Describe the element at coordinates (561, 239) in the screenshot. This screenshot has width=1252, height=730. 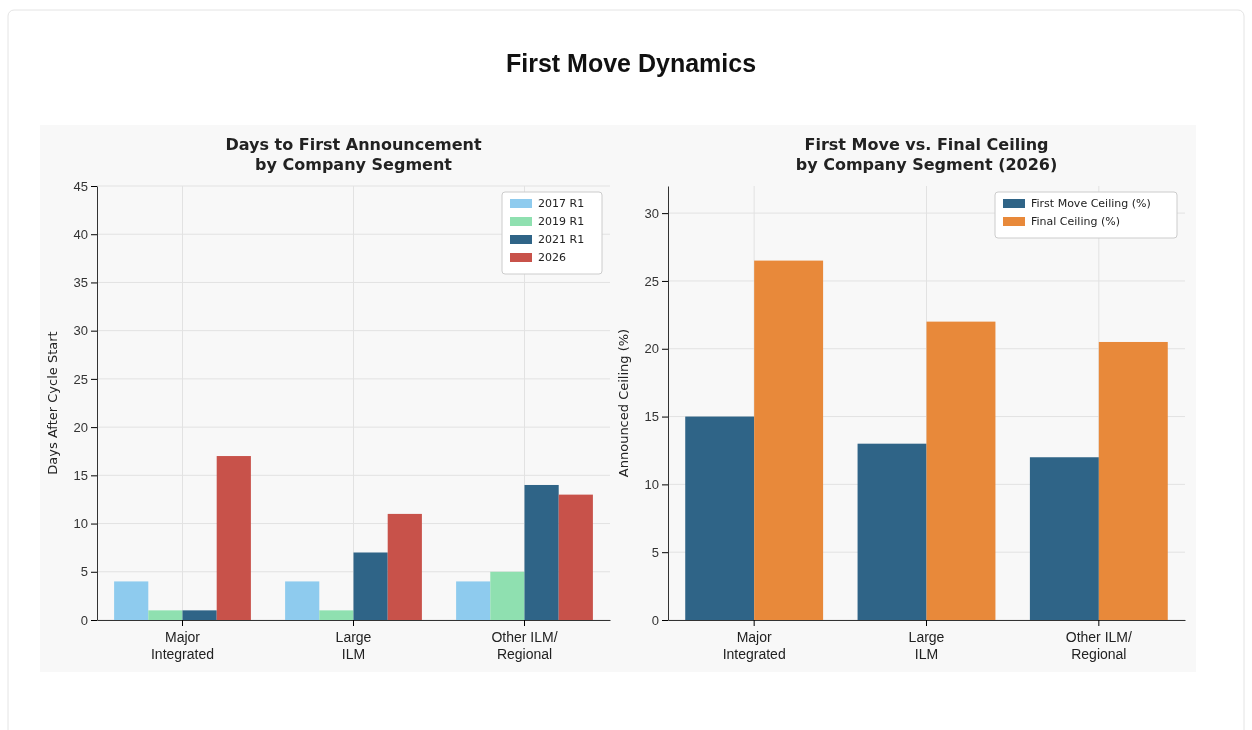
I see `legend-label: 2021 R1` at that location.